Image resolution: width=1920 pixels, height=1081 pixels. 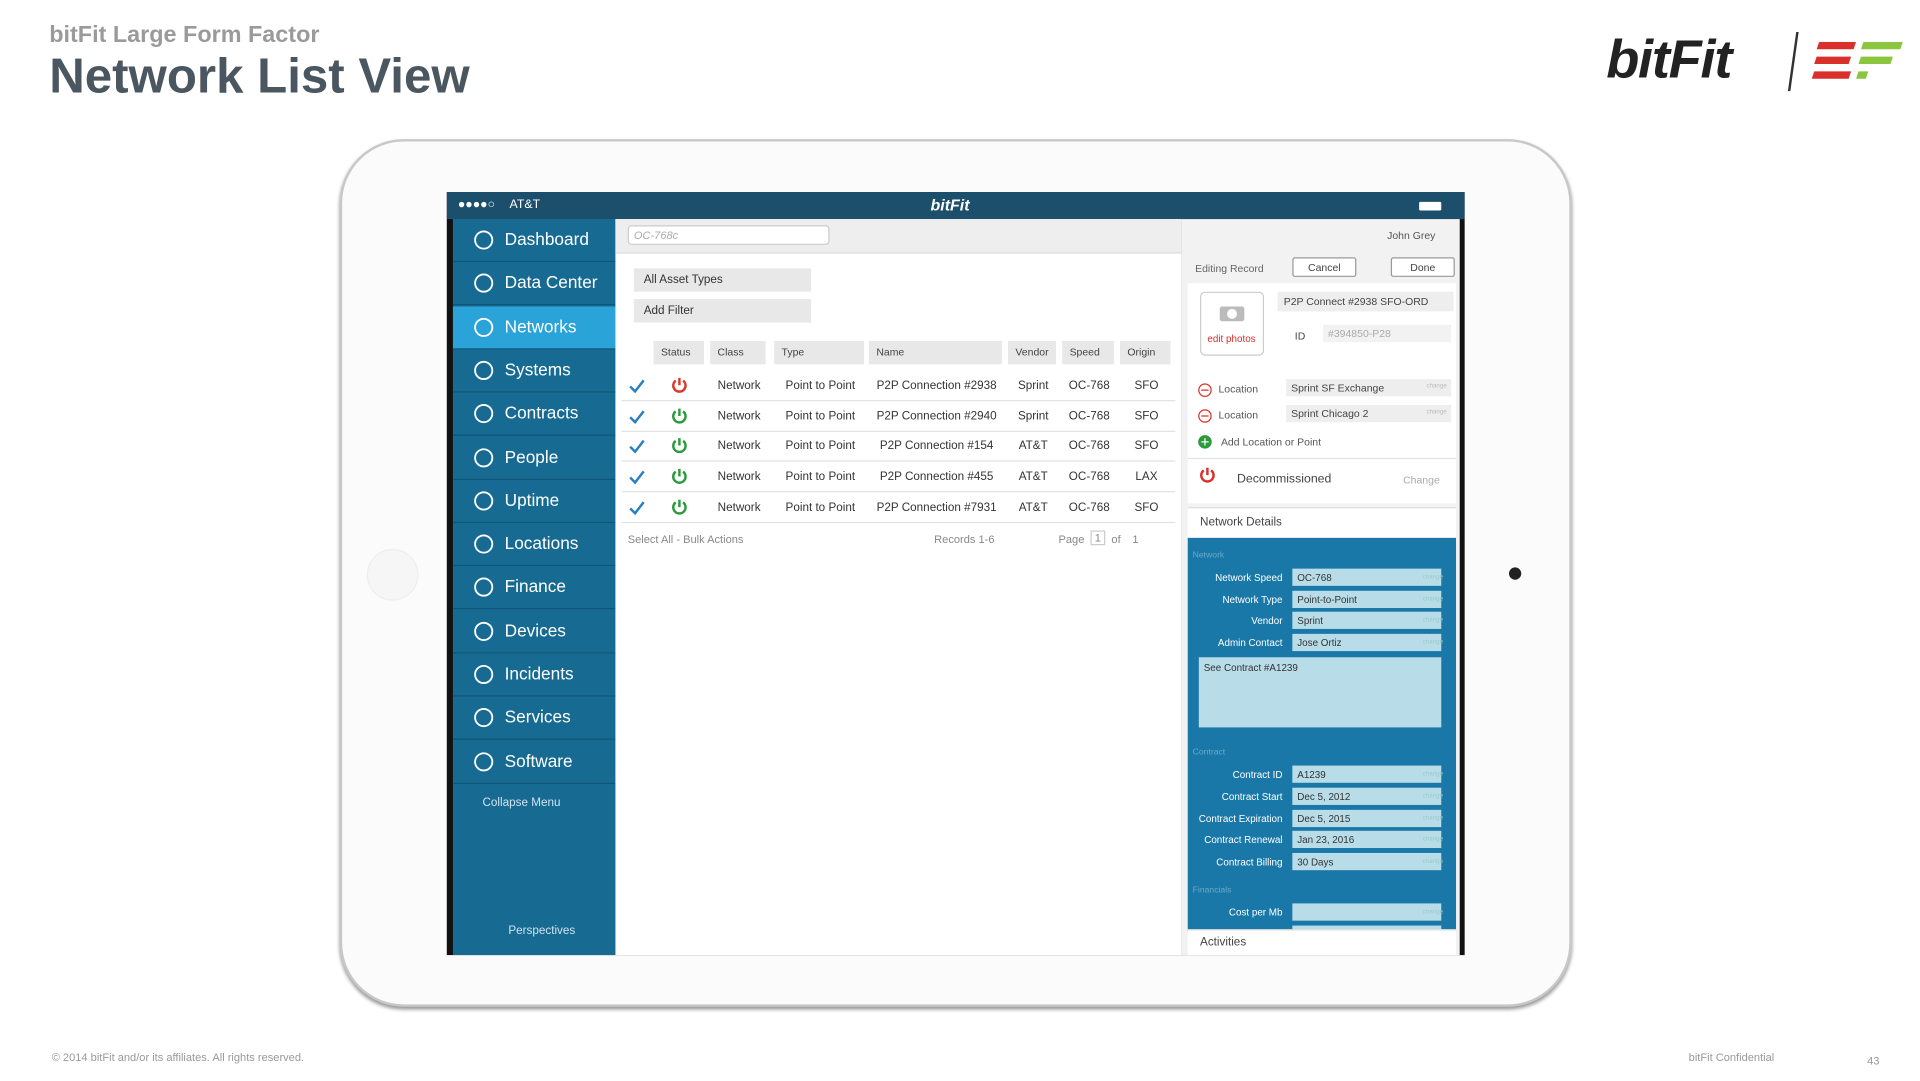 I want to click on photo-box: edit photos, so click(x=1232, y=323).